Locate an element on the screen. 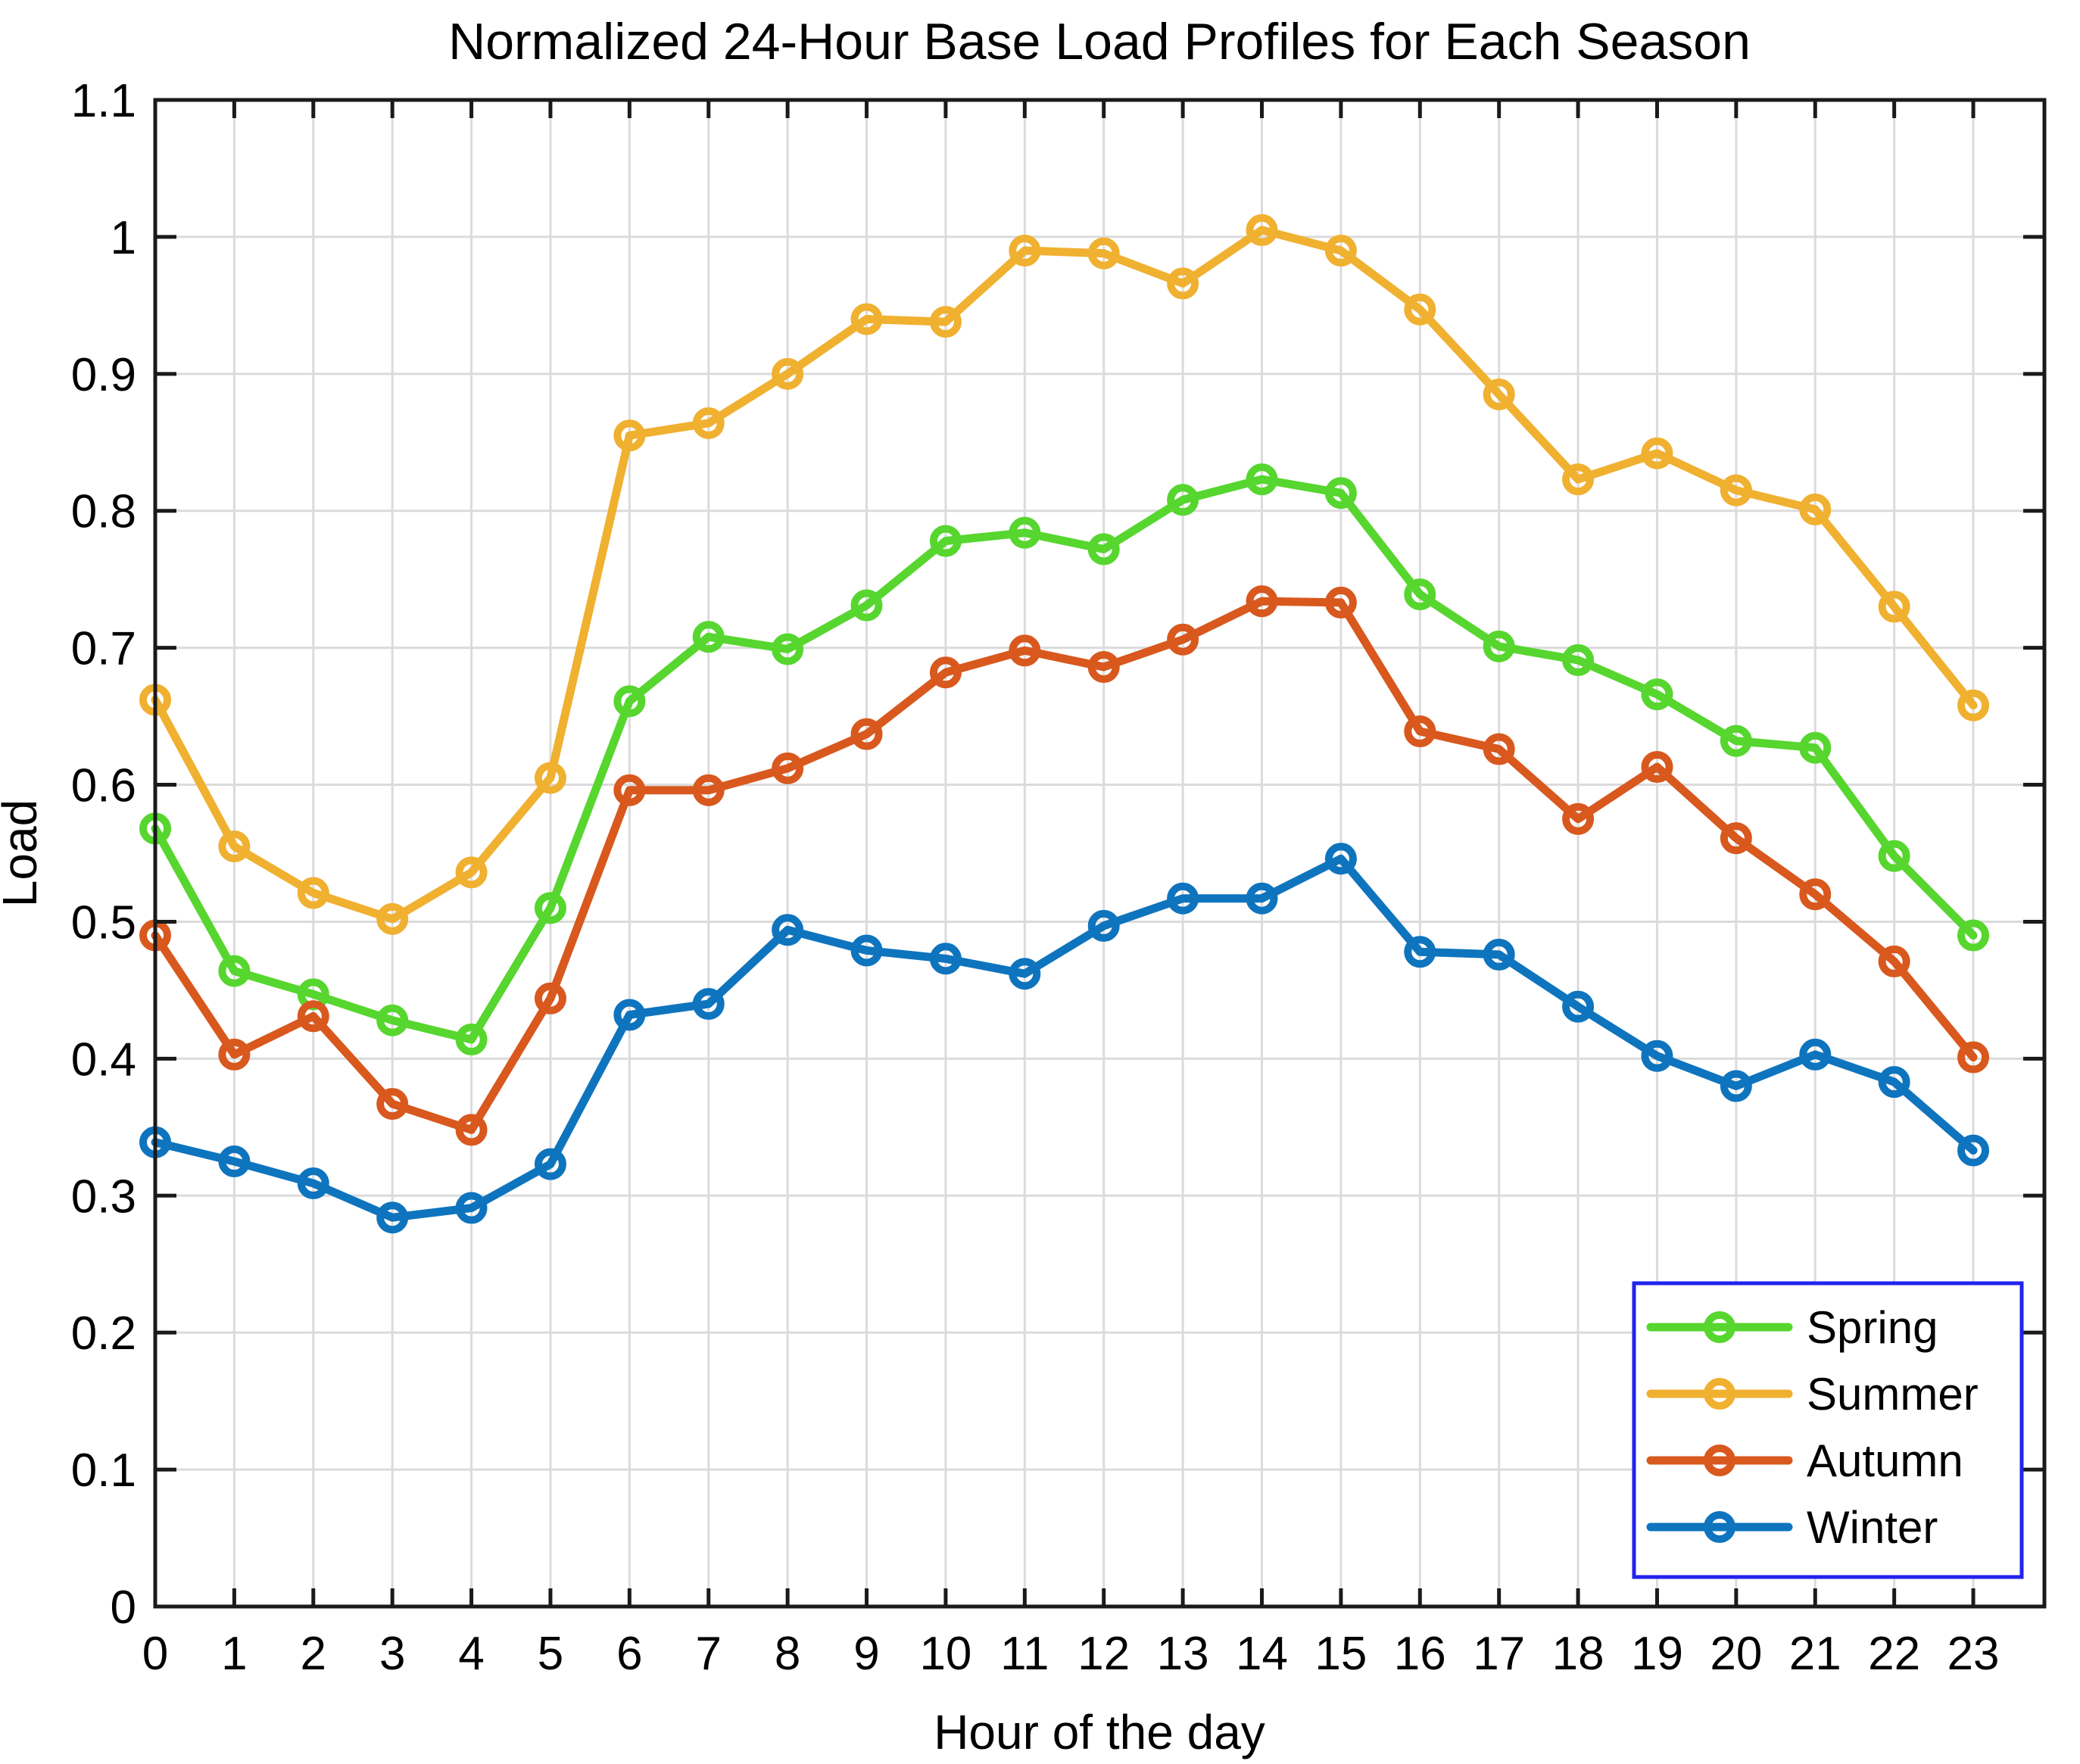 Image resolution: width=2080 pixels, height=1764 pixels. y-tick-label: 0.5 is located at coordinates (103, 923).